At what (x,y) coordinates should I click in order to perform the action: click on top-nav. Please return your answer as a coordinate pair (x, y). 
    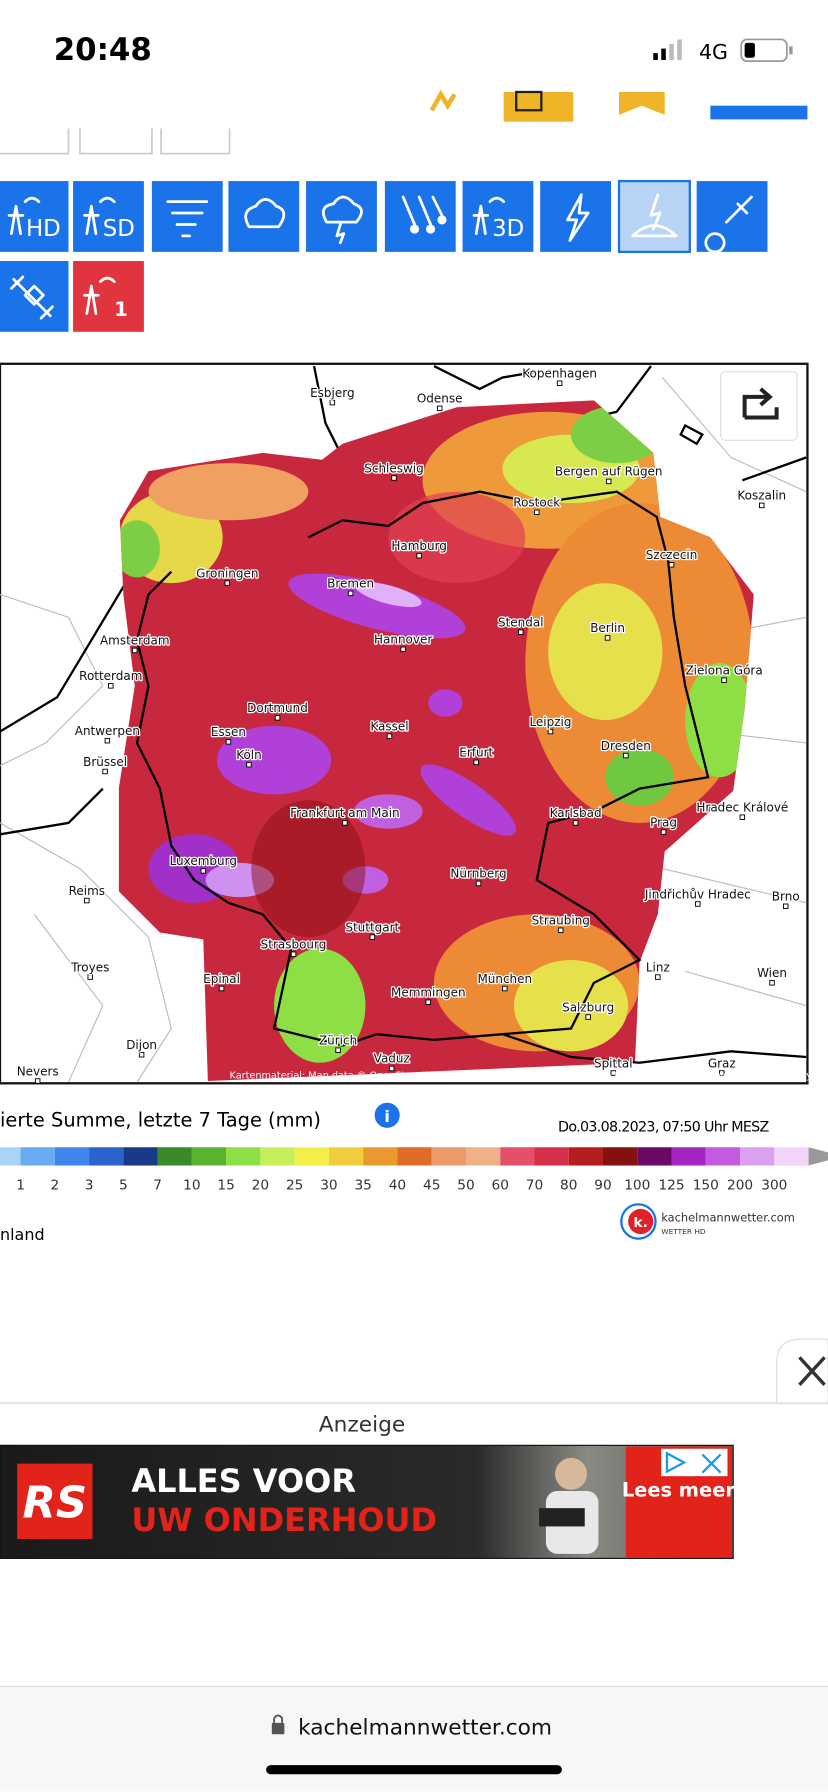
    Looking at the image, I should click on (404, 122).